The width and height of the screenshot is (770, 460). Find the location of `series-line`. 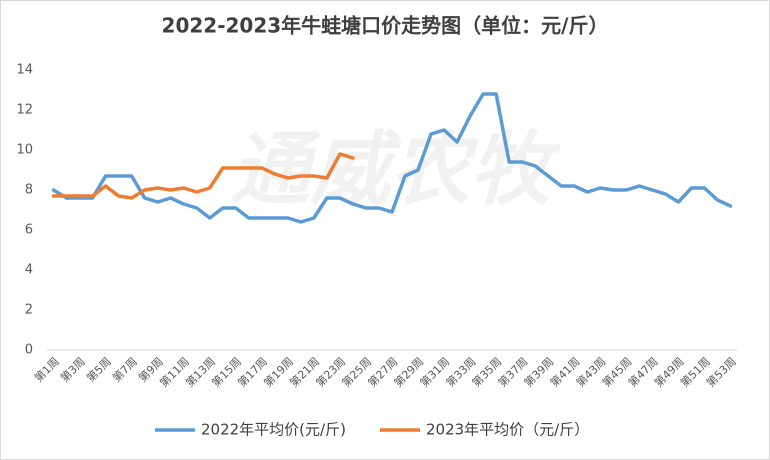

series-line is located at coordinates (203, 176).